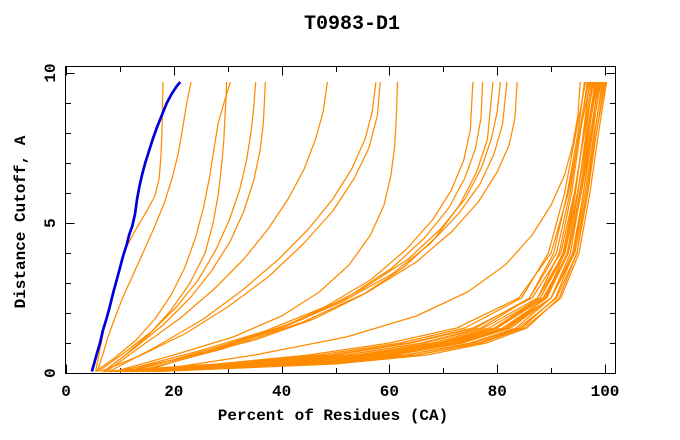  Describe the element at coordinates (173, 392) in the screenshot. I see `x-tick-label: 20` at that location.